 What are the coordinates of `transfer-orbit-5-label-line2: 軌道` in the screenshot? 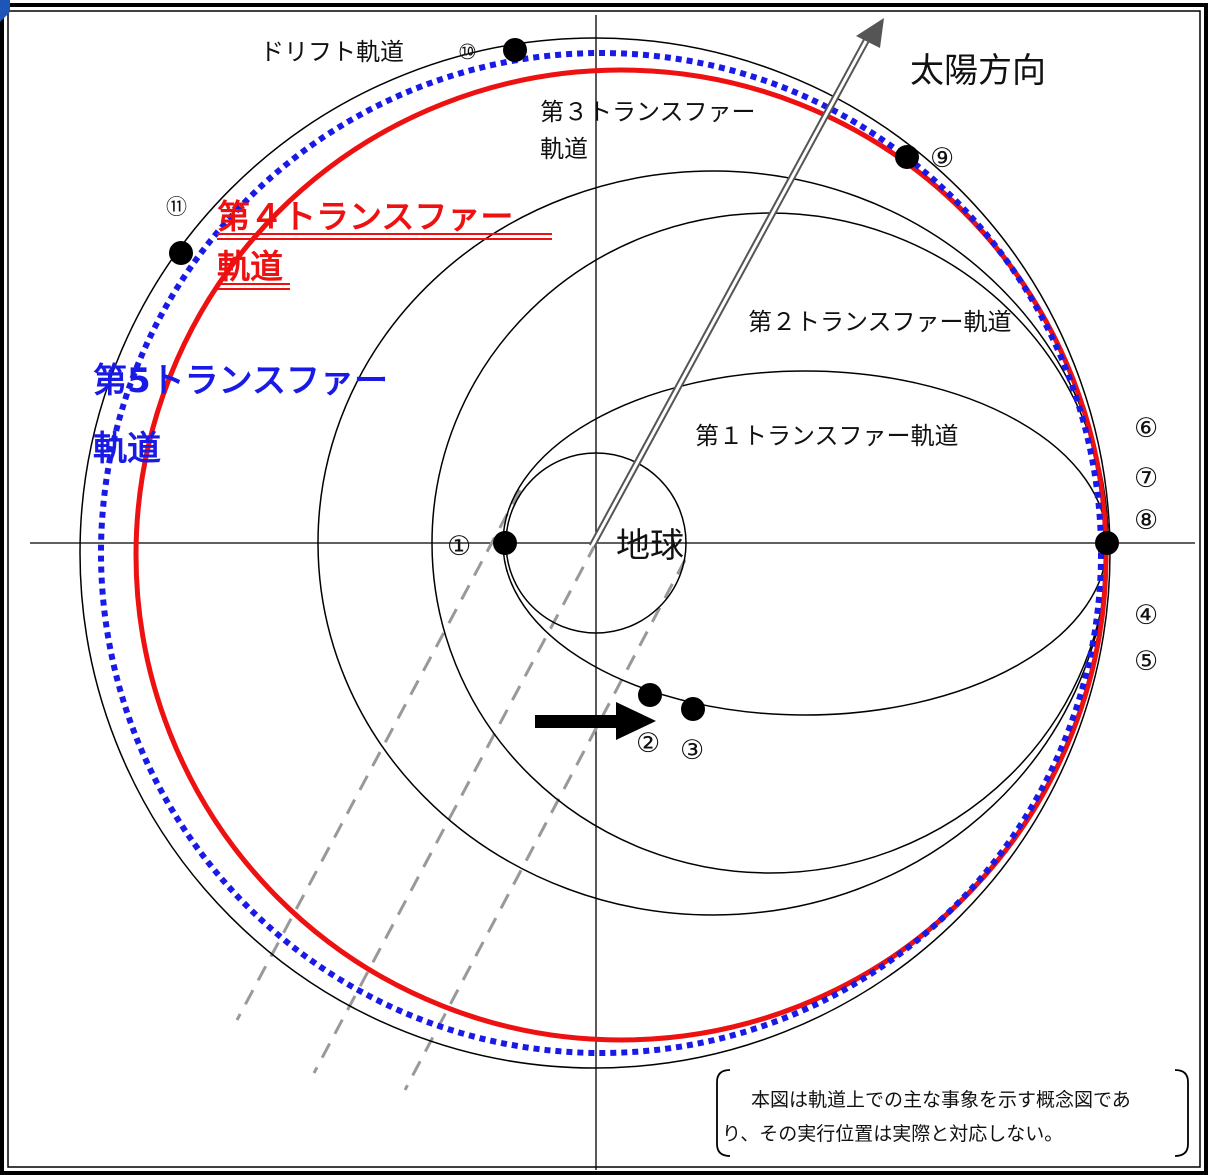 It's located at (127, 449).